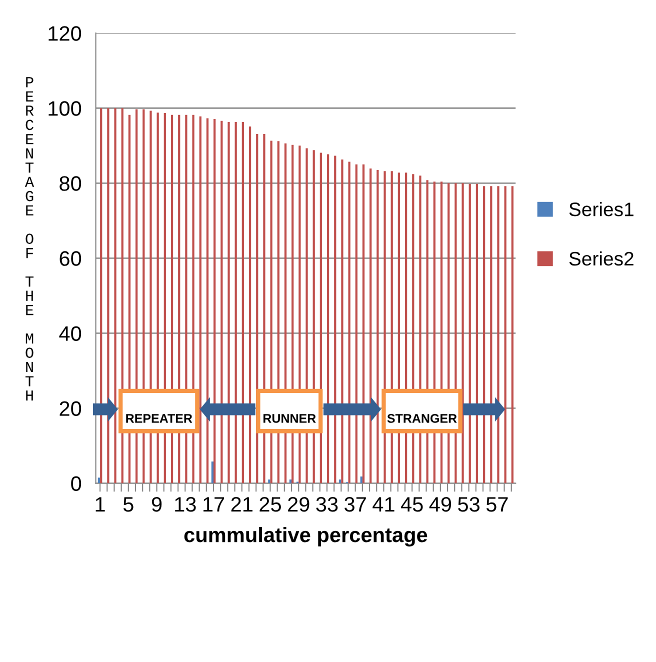 Image resolution: width=656 pixels, height=662 pixels. What do you see at coordinates (601, 209) in the screenshot?
I see `legend-label: Series1` at bounding box center [601, 209].